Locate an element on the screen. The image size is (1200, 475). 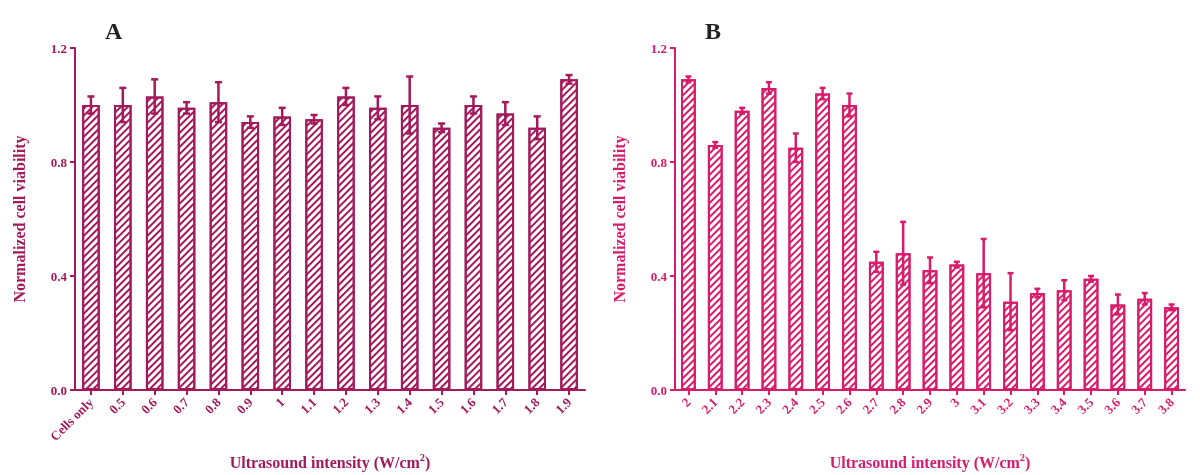
x-tick-label: 1.1 is located at coordinates (308, 405).